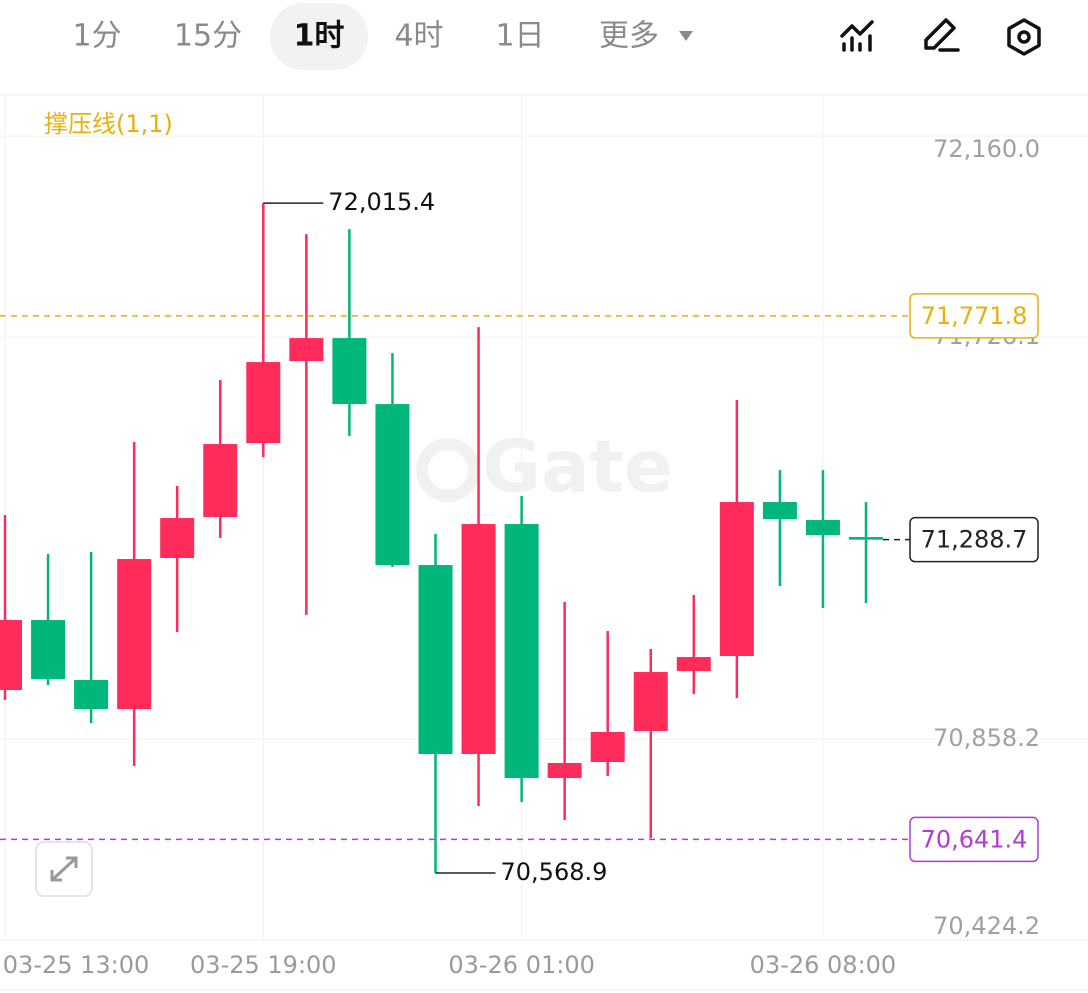 This screenshot has height=993, width=1088. Describe the element at coordinates (519, 36) in the screenshot. I see `tab: 1日` at that location.